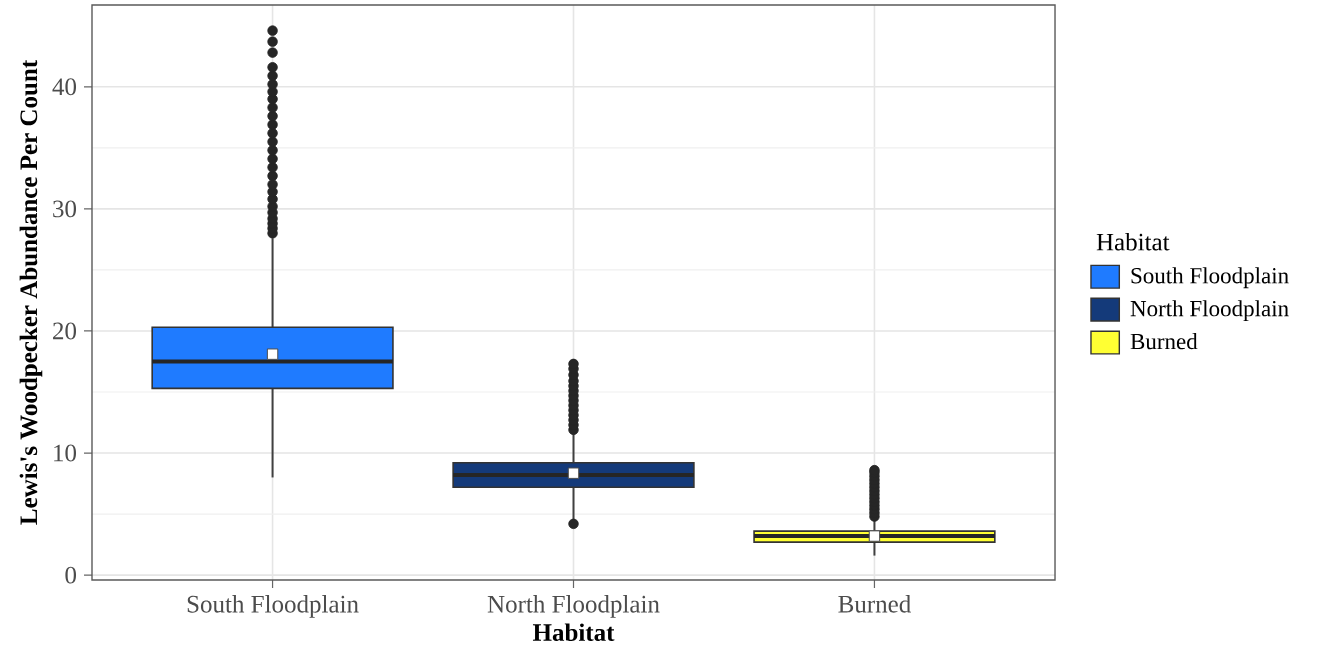 Image resolution: width=1326 pixels, height=648 pixels. I want to click on legend-title: Habitat, so click(1133, 241).